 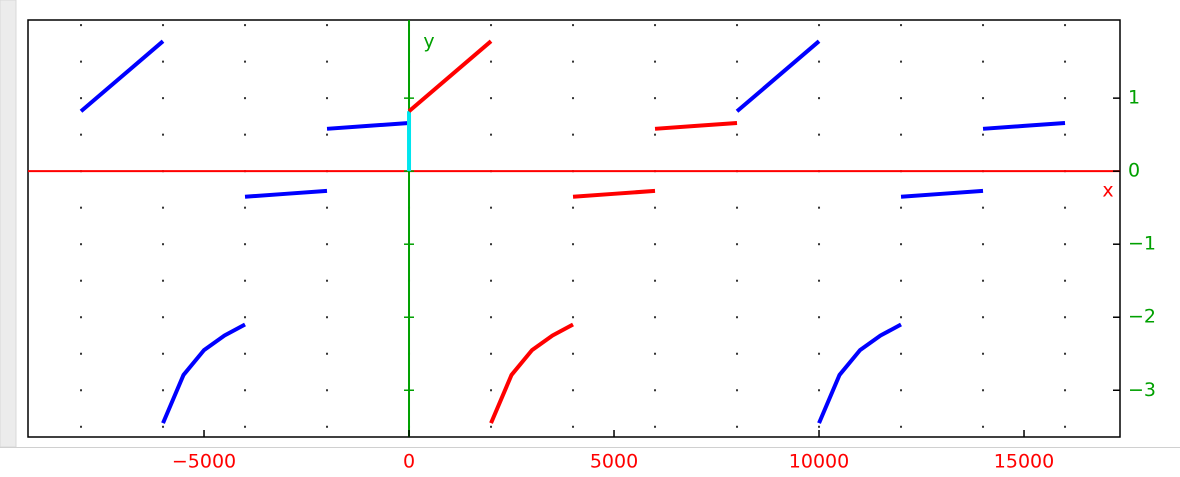 What do you see at coordinates (1107, 191) in the screenshot?
I see `x-axis-label: x` at bounding box center [1107, 191].